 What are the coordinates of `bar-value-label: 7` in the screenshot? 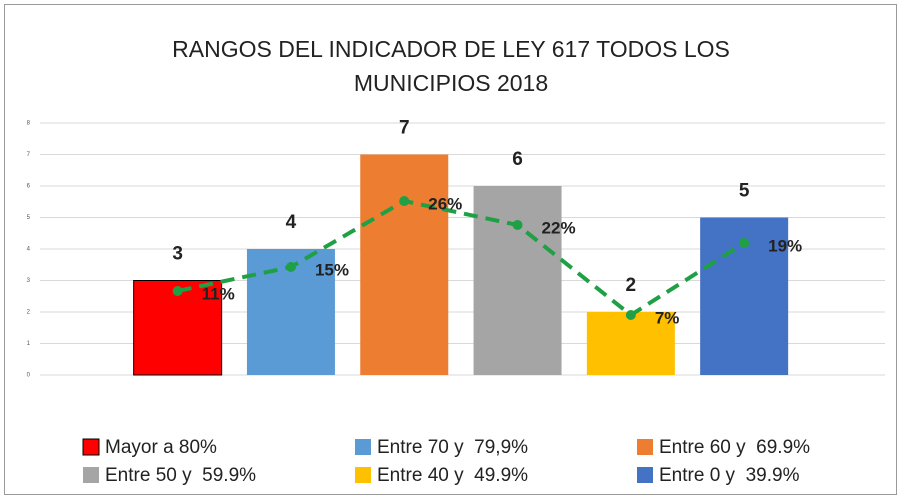 It's located at (404, 128).